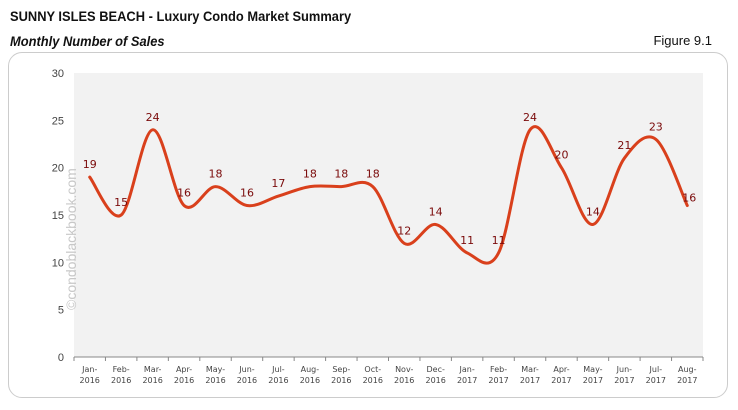  Describe the element at coordinates (58, 169) in the screenshot. I see `y-tick-label: 20` at that location.